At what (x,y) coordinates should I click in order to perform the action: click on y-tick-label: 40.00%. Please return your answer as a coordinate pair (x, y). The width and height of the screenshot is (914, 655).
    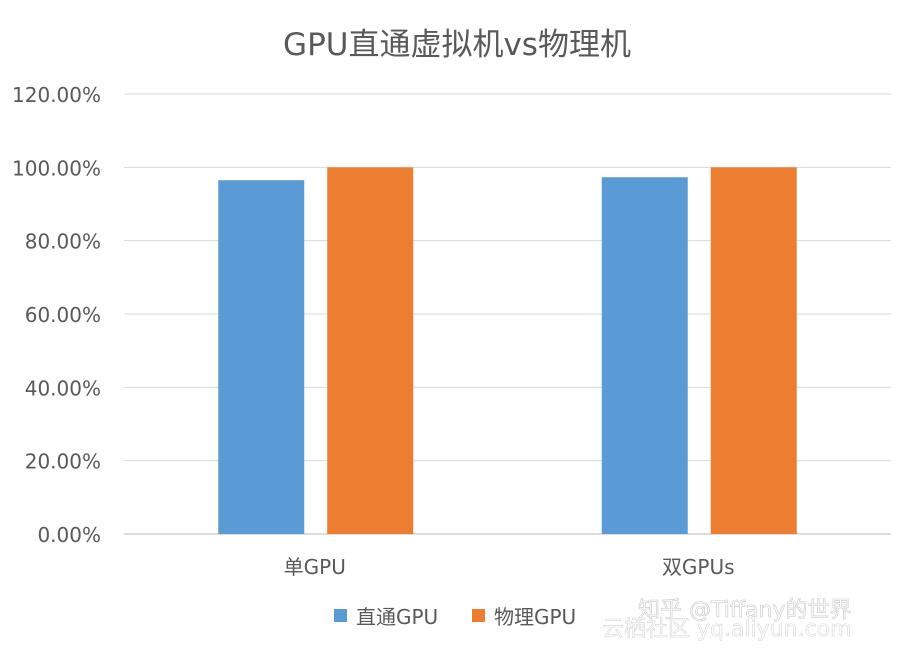
    Looking at the image, I should click on (63, 388).